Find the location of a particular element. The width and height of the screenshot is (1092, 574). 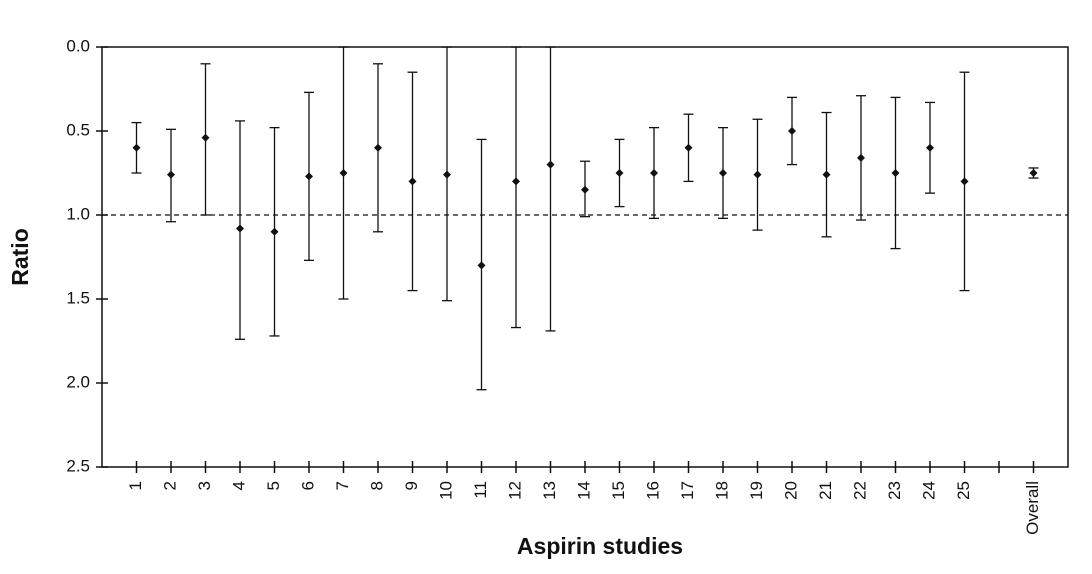

x-tick-label: 19 is located at coordinates (756, 490).